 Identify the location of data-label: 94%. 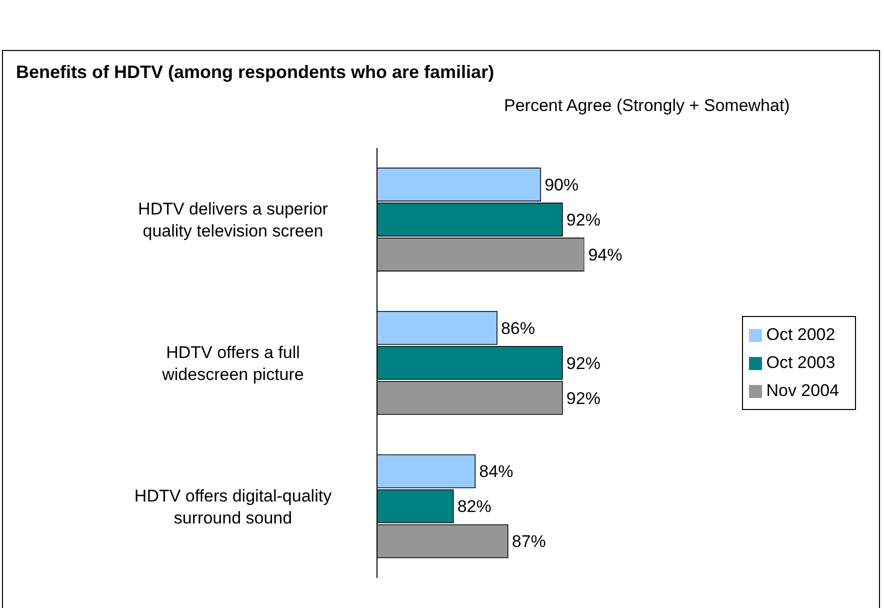
(605, 255).